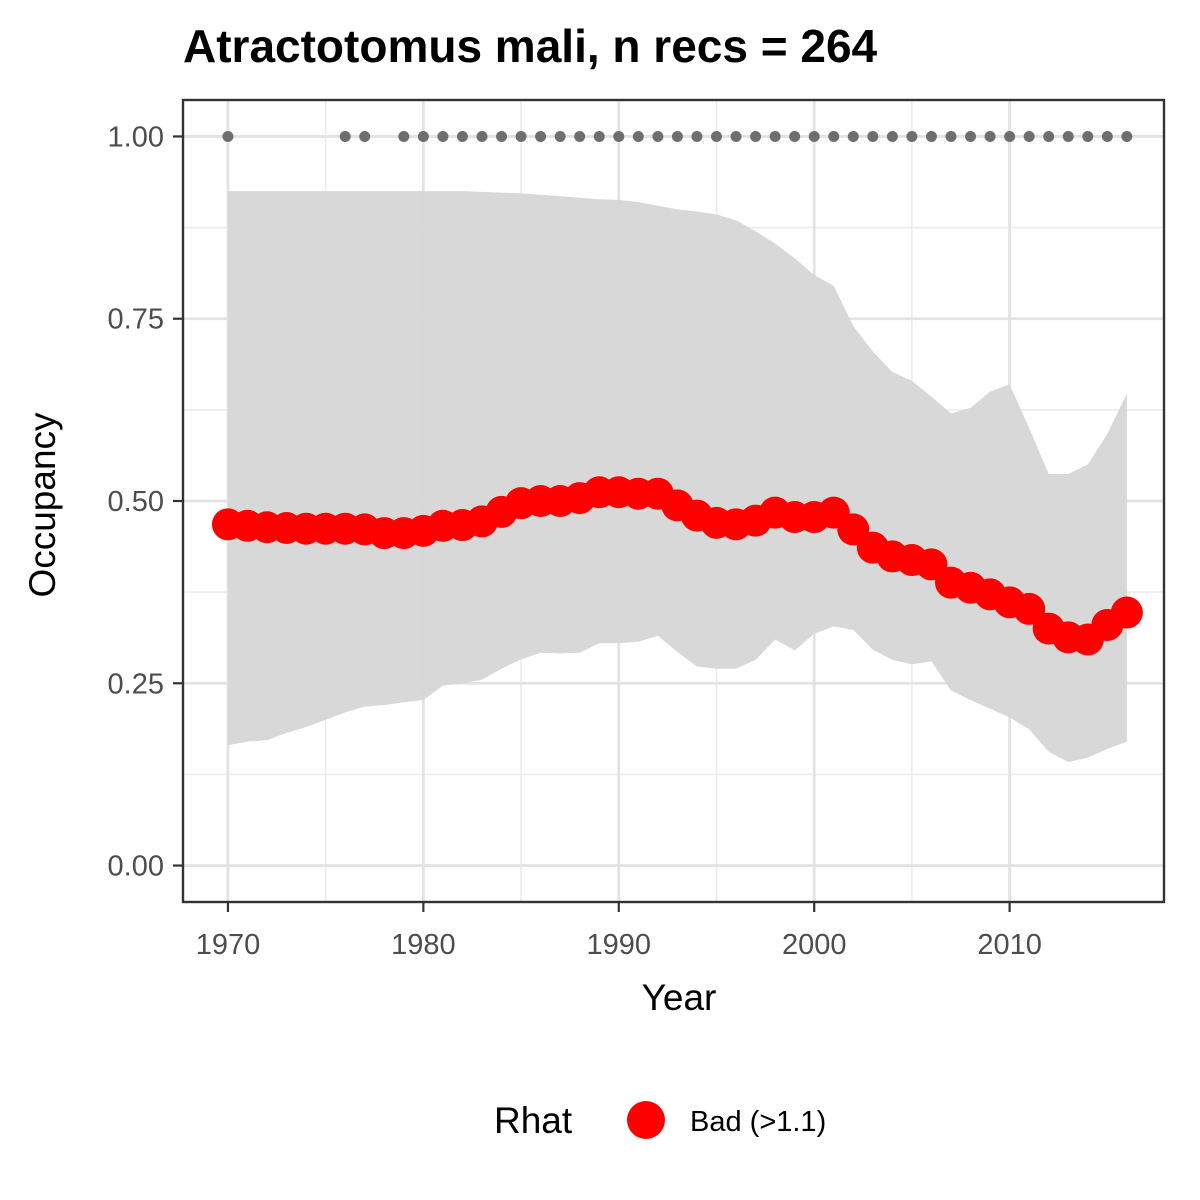 Image resolution: width=1200 pixels, height=1200 pixels. Describe the element at coordinates (679, 997) in the screenshot. I see `x-axis-title: Year` at that location.